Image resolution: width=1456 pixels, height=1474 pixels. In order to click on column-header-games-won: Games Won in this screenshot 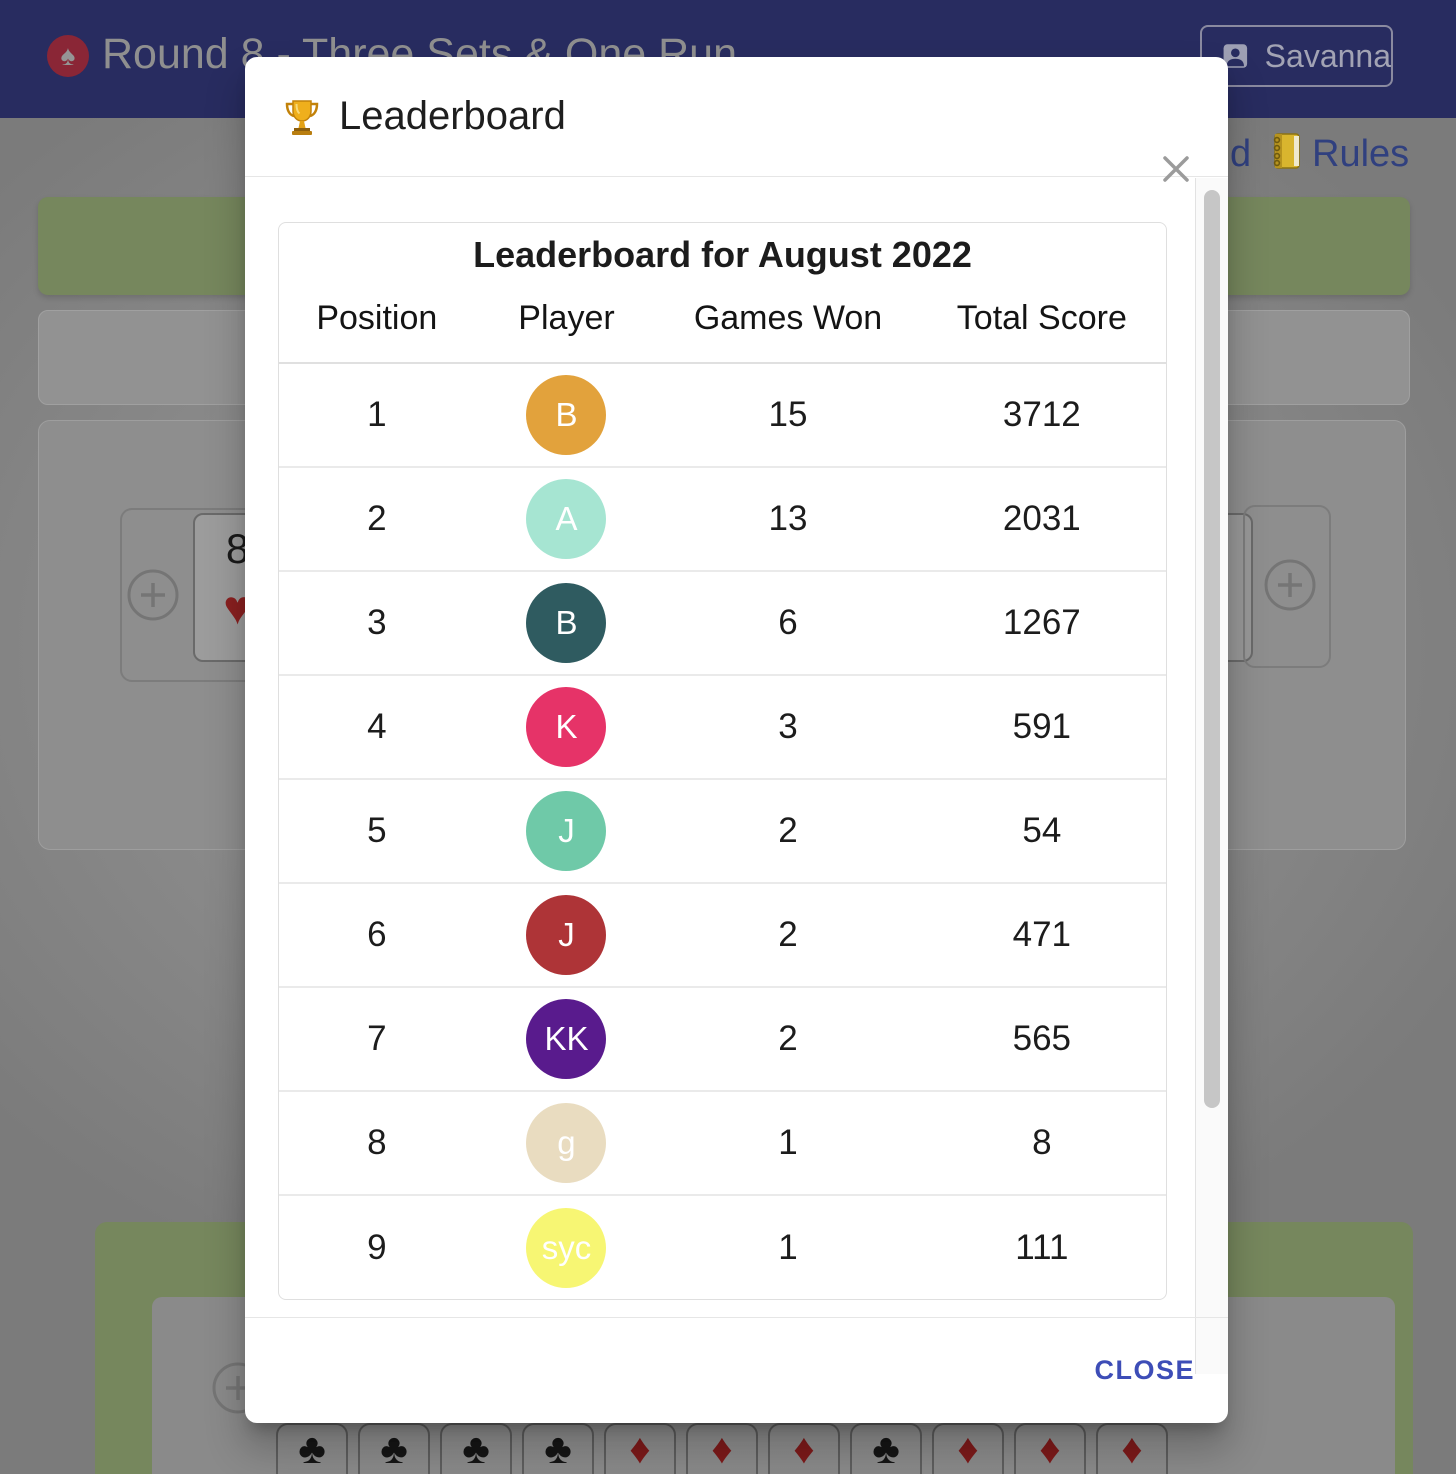, I will do `click(788, 324)`.